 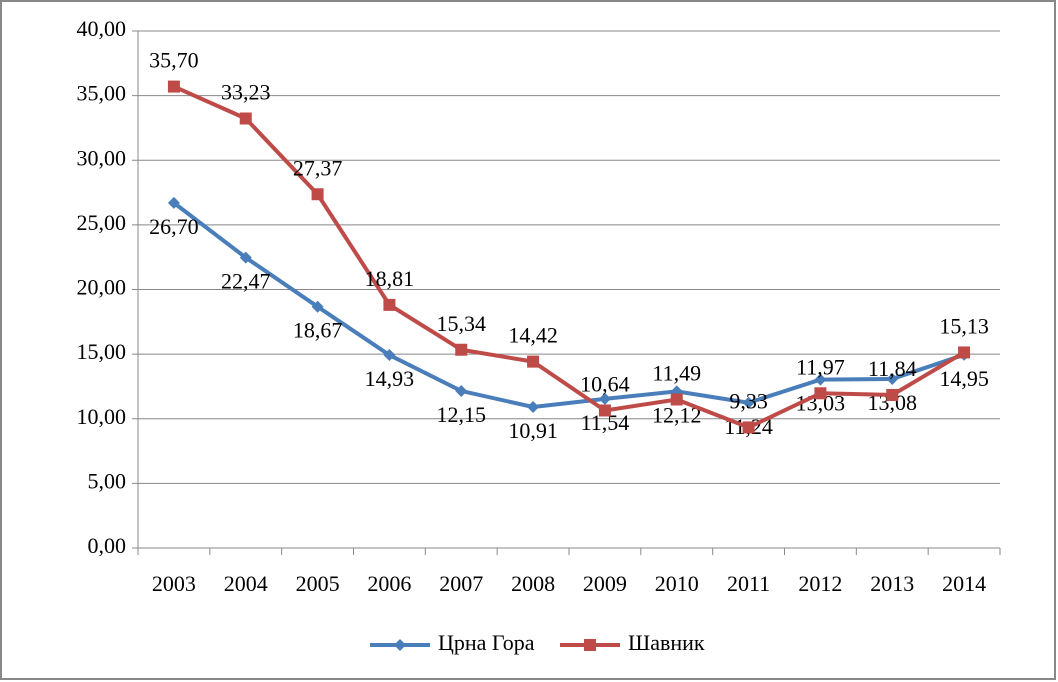 I want to click on x-tick-label: 2011, so click(x=748, y=583).